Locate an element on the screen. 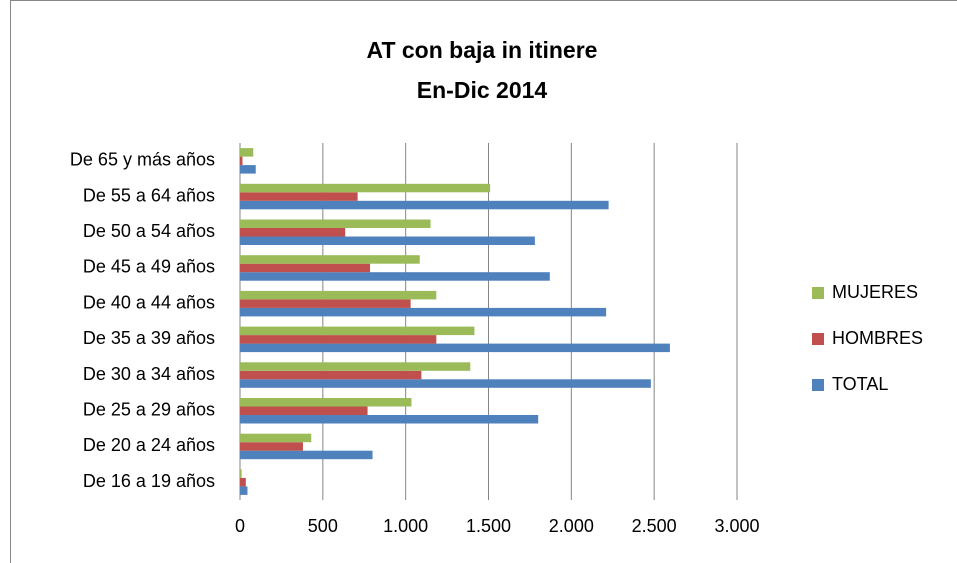  x-tick-label: 1.500 is located at coordinates (488, 526).